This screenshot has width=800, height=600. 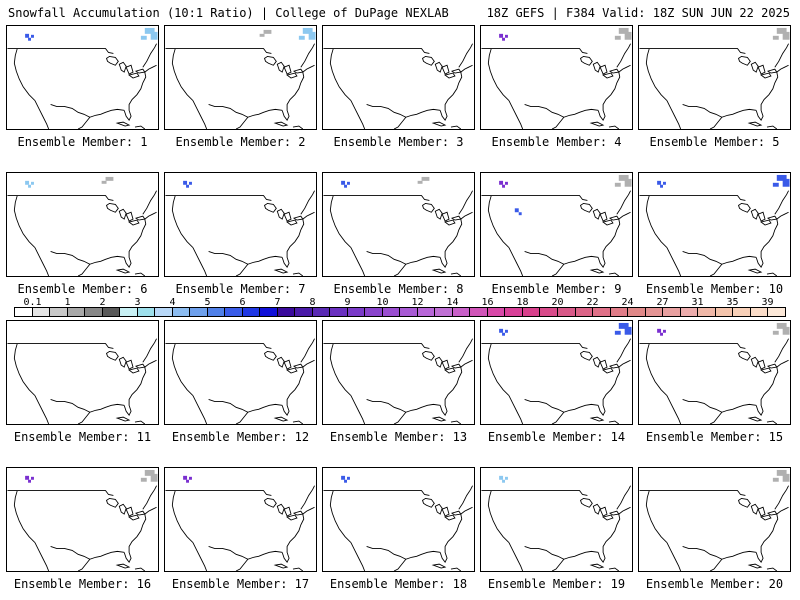 I want to click on ensemble-member-label: Ensemble Member: 16, so click(x=82, y=584).